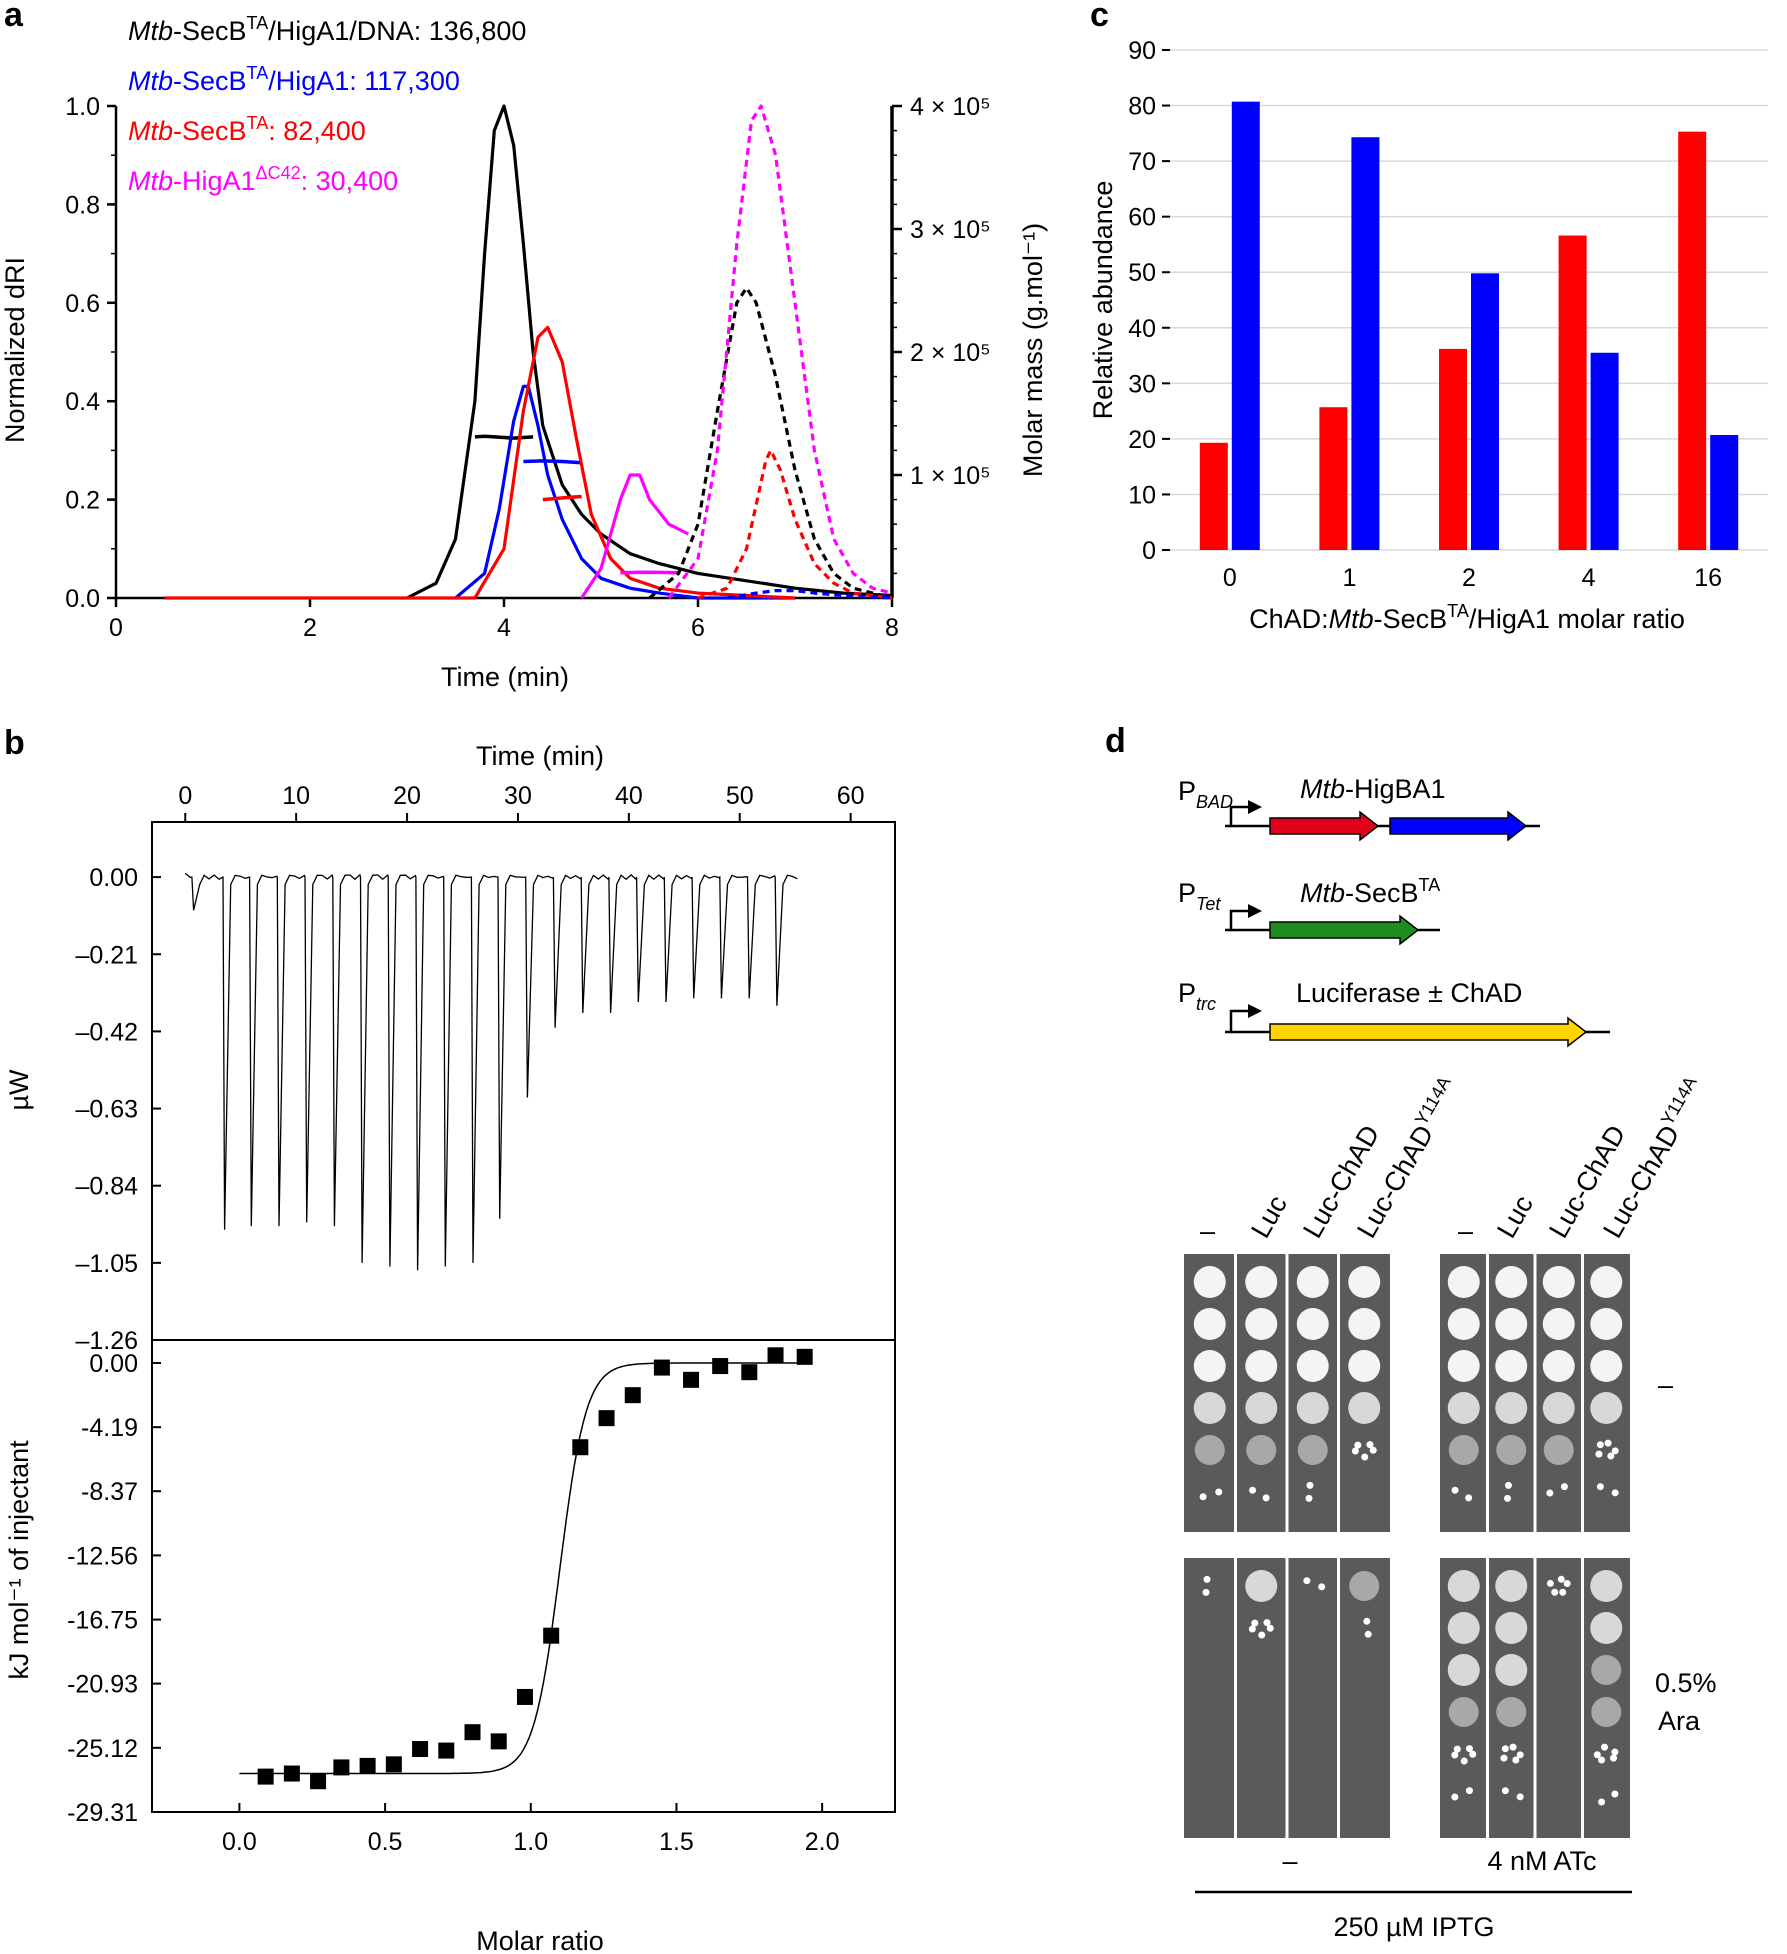 Image resolution: width=1787 pixels, height=1954 pixels. I want to click on legend-entry-0: Mtb-SecBTA/HigA1/DNA: 136,800, so click(327, 29).